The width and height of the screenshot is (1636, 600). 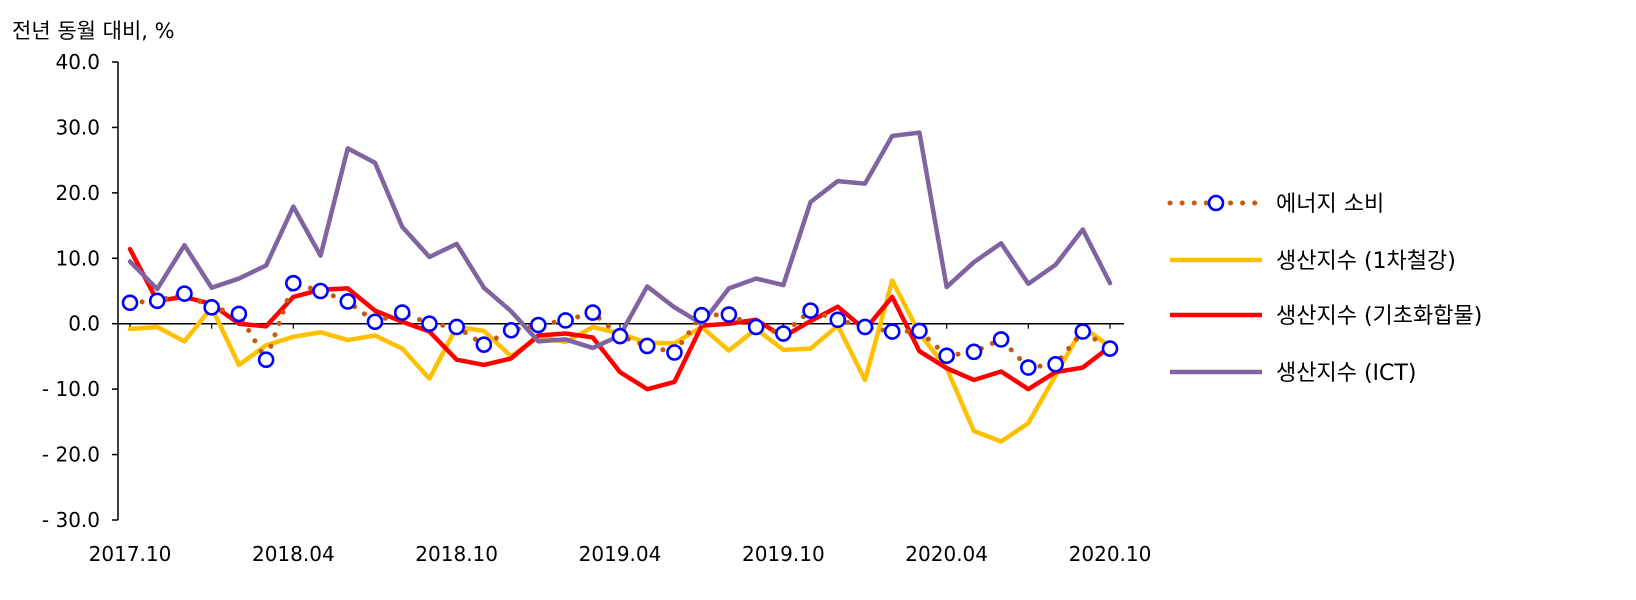 What do you see at coordinates (80, 291) in the screenshot?
I see `y-axis: 40.0 30.0 20.0 10.0 0.0 - 10.0 - 20.0 - 30.0` at bounding box center [80, 291].